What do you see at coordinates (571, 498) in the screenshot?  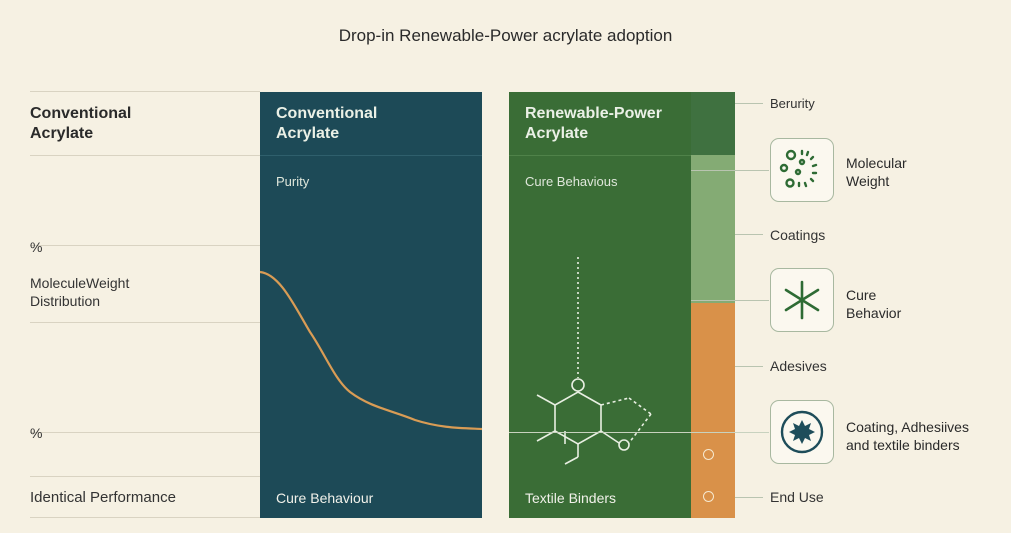 I see `renewable-panel-footer: Textile Binders` at bounding box center [571, 498].